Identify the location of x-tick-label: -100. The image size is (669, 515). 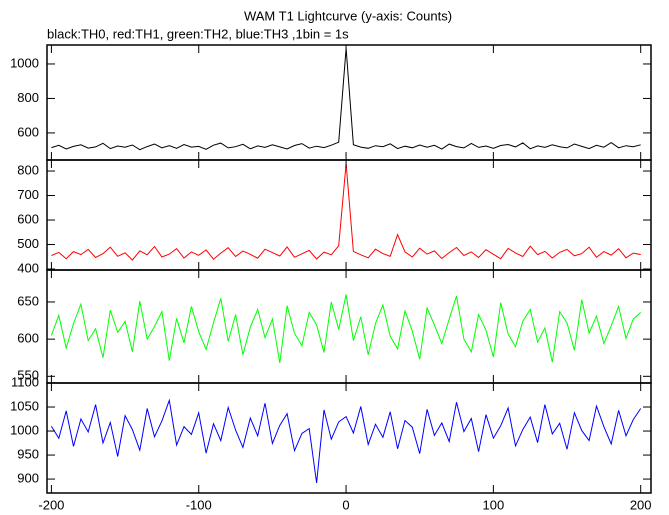
(199, 504).